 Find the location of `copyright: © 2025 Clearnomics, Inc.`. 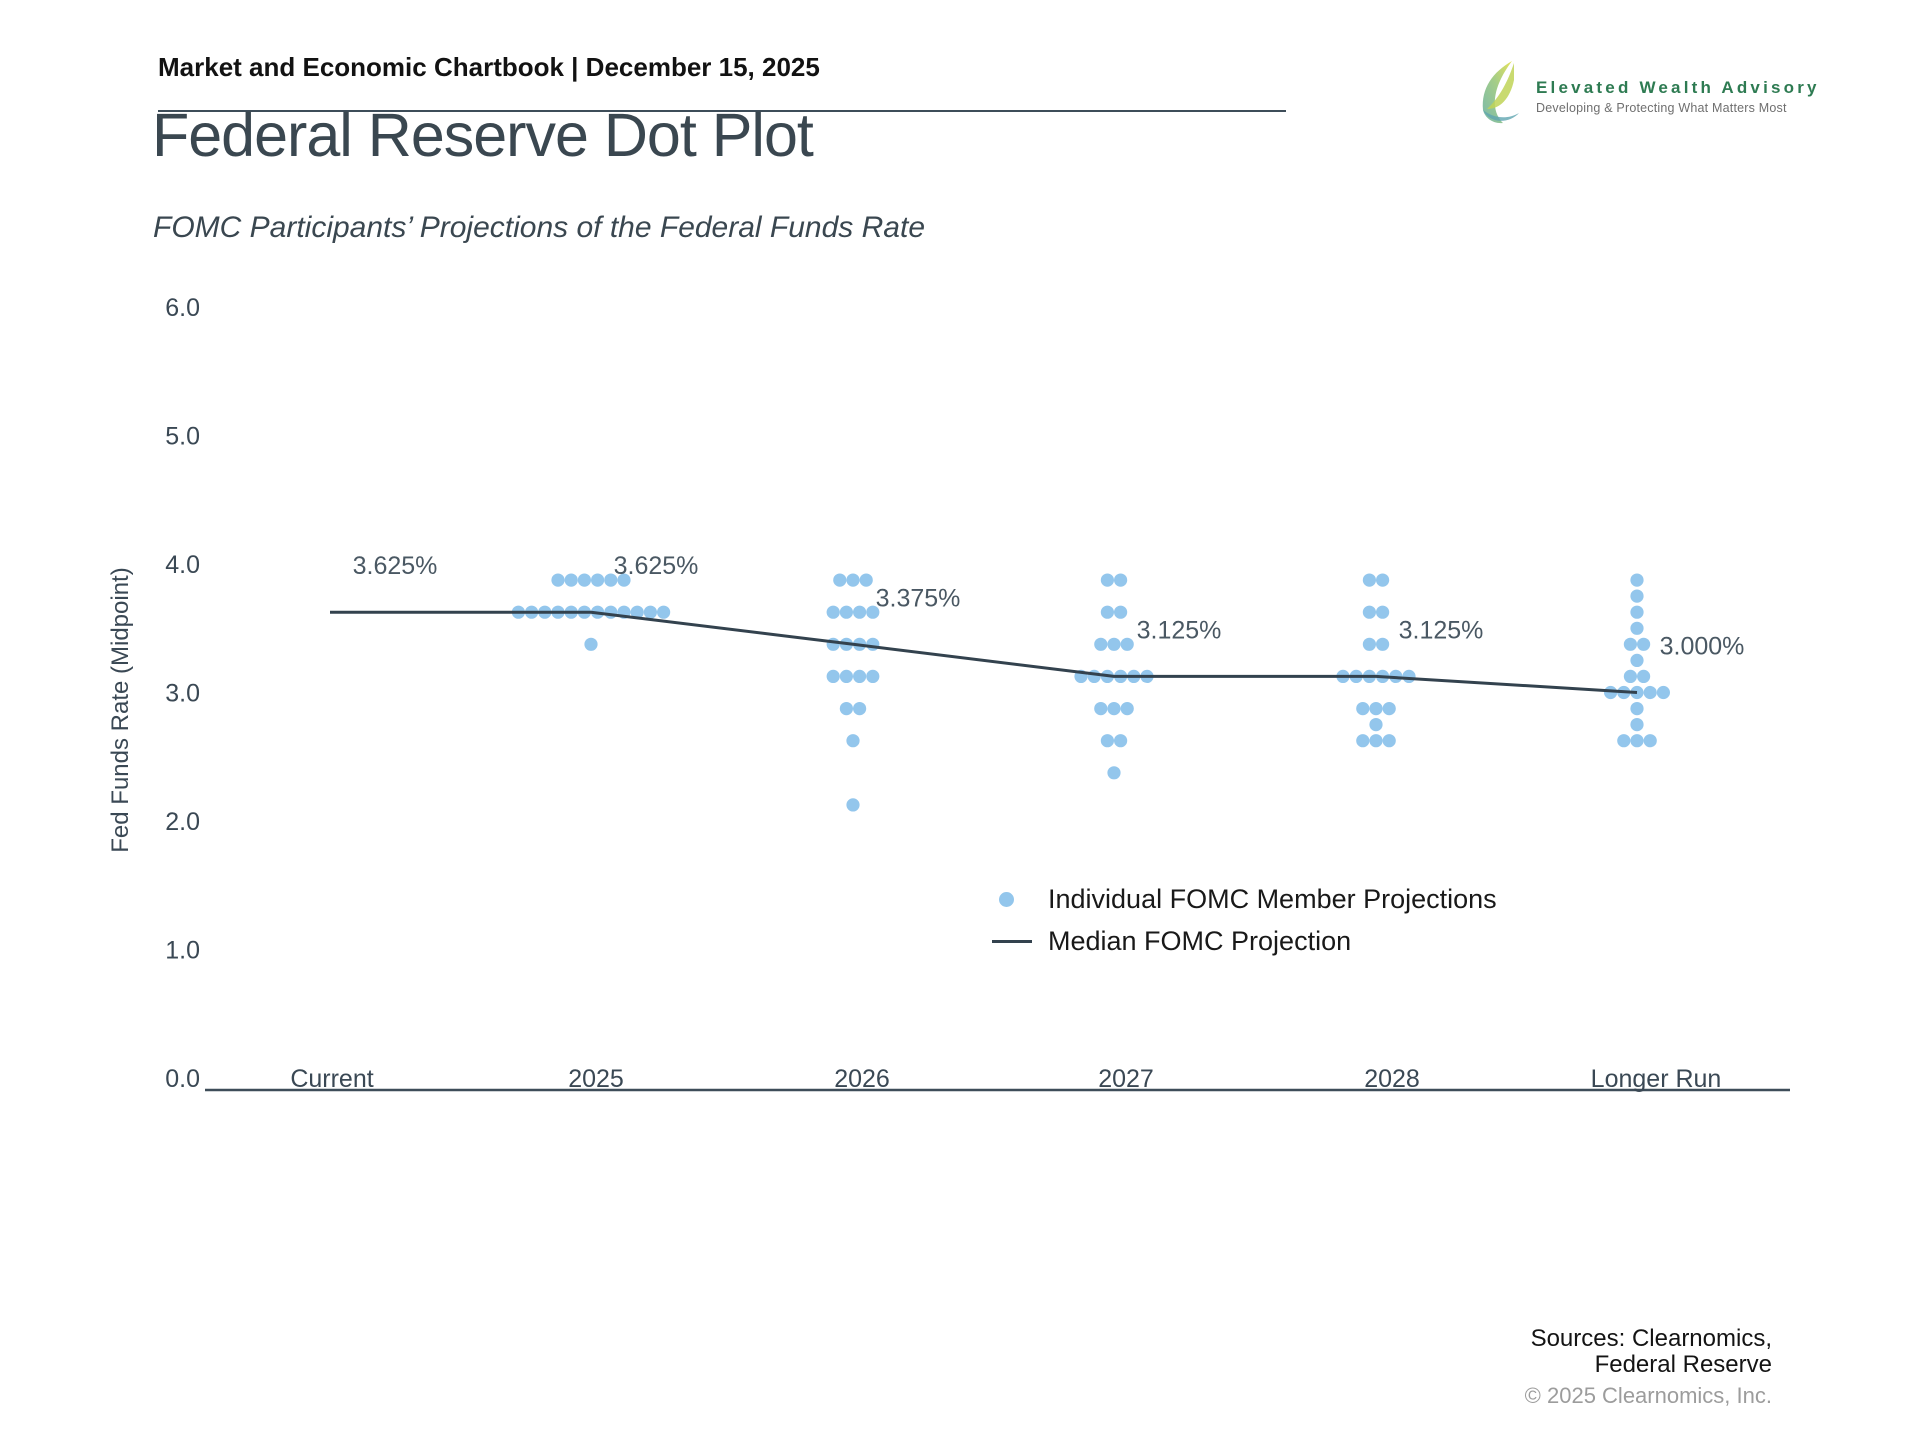

copyright: © 2025 Clearnomics, Inc. is located at coordinates (1648, 1395).